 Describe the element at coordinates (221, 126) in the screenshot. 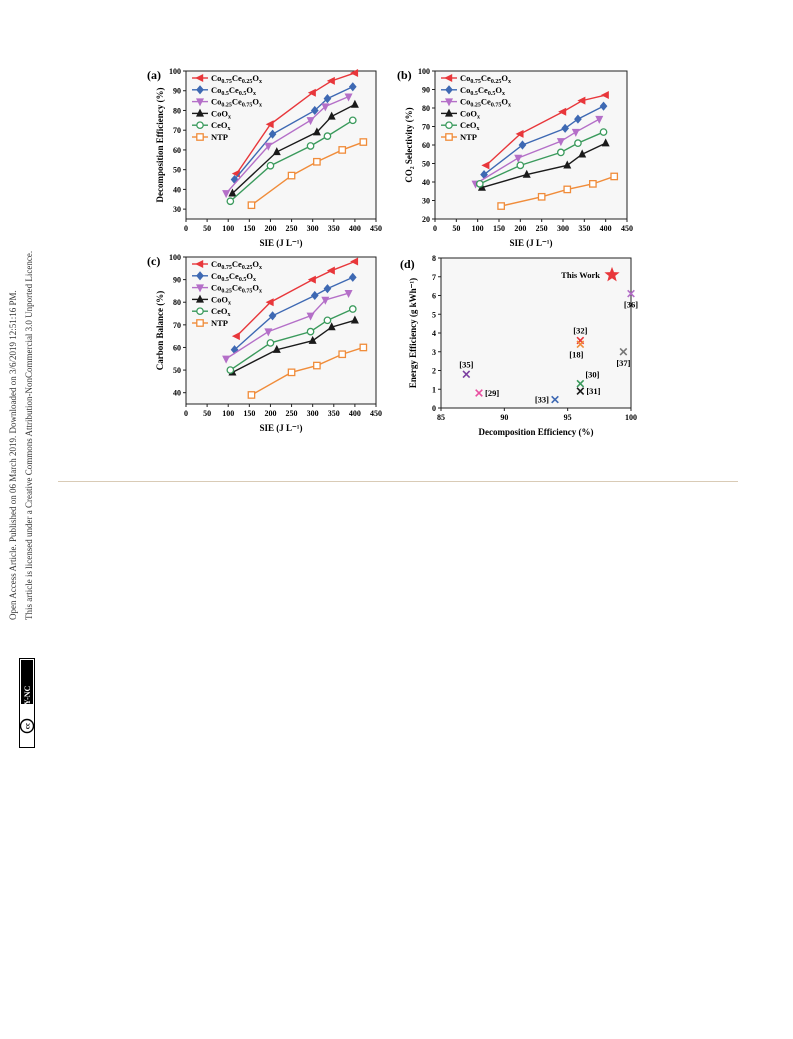

I see `legend-label: CeOx​` at that location.